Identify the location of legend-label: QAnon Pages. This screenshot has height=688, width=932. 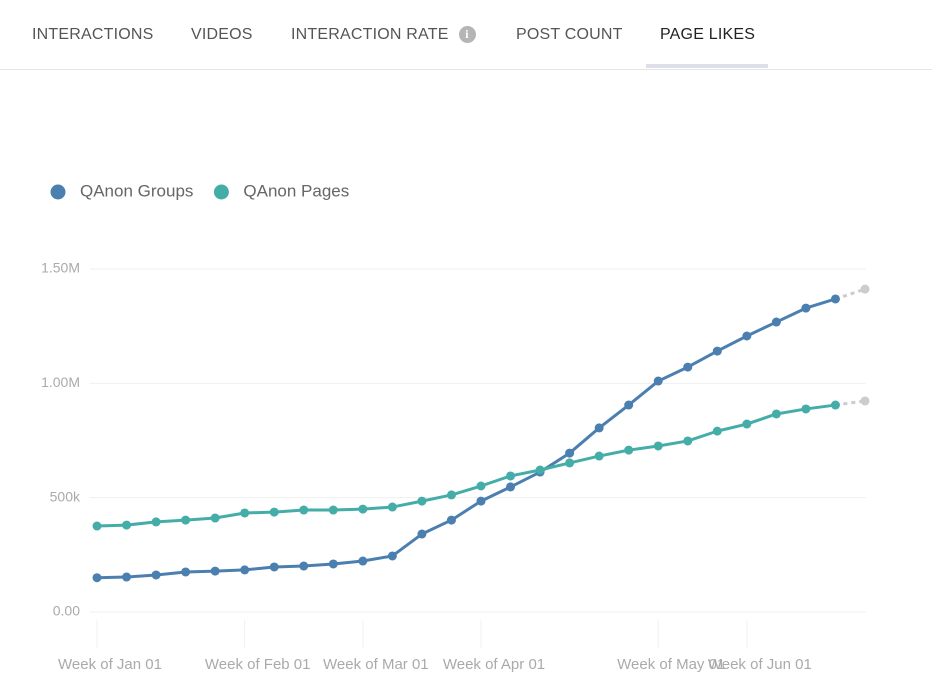
(296, 190).